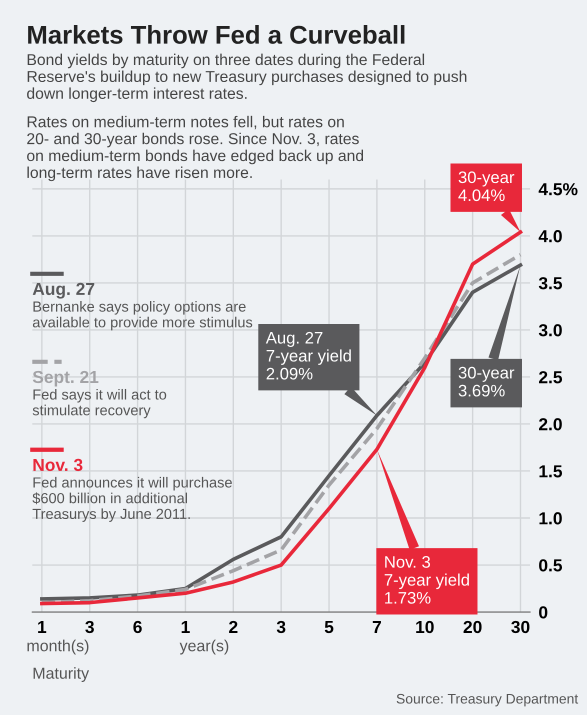 The width and height of the screenshot is (587, 715). Describe the element at coordinates (550, 330) in the screenshot. I see `y-tick-label: 3.0` at that location.